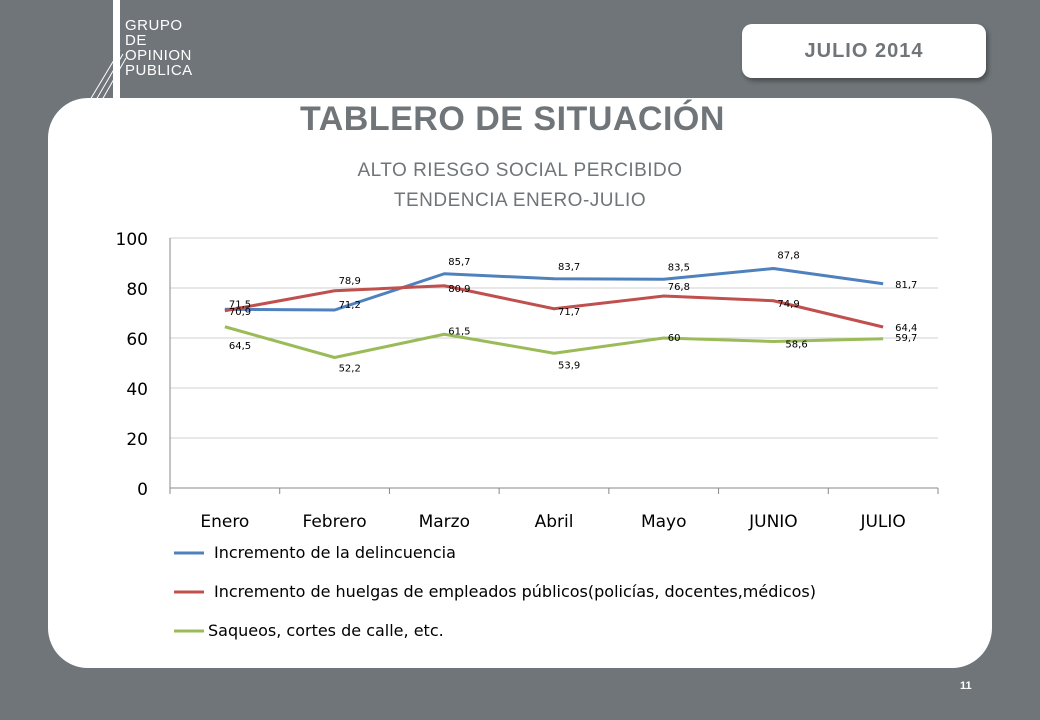 This screenshot has height=720, width=1040. What do you see at coordinates (159, 70) in the screenshot?
I see `logo-line: PUBLICA` at bounding box center [159, 70].